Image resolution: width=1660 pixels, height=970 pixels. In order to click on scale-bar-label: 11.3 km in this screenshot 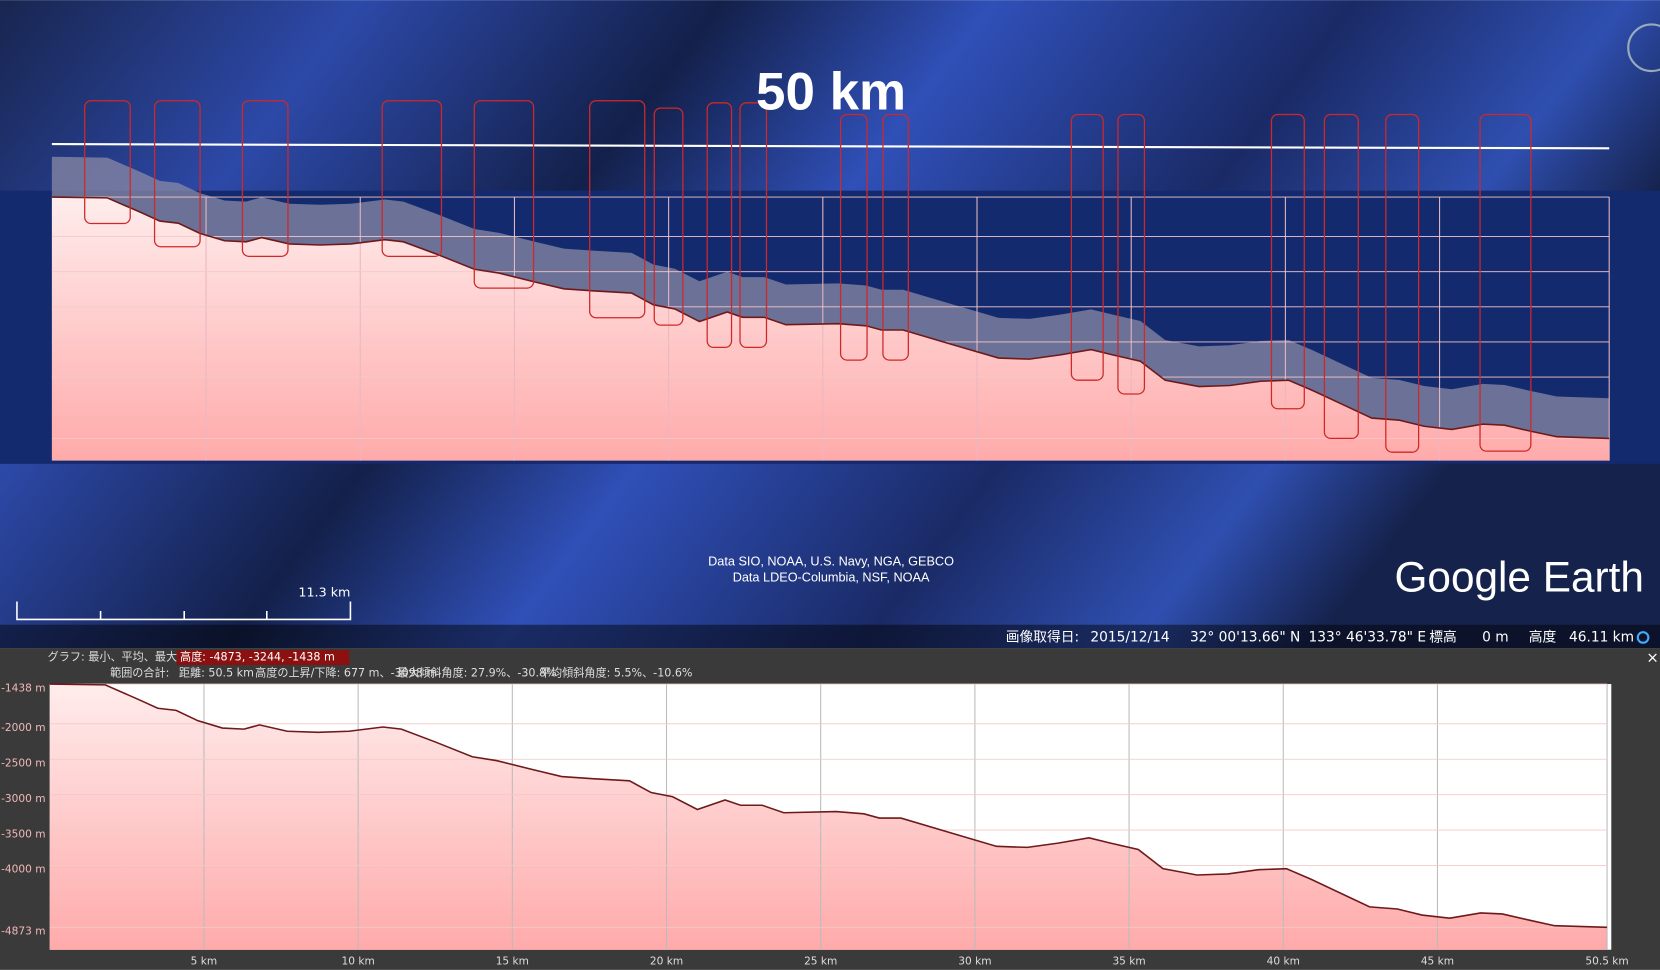, I will do `click(324, 591)`.